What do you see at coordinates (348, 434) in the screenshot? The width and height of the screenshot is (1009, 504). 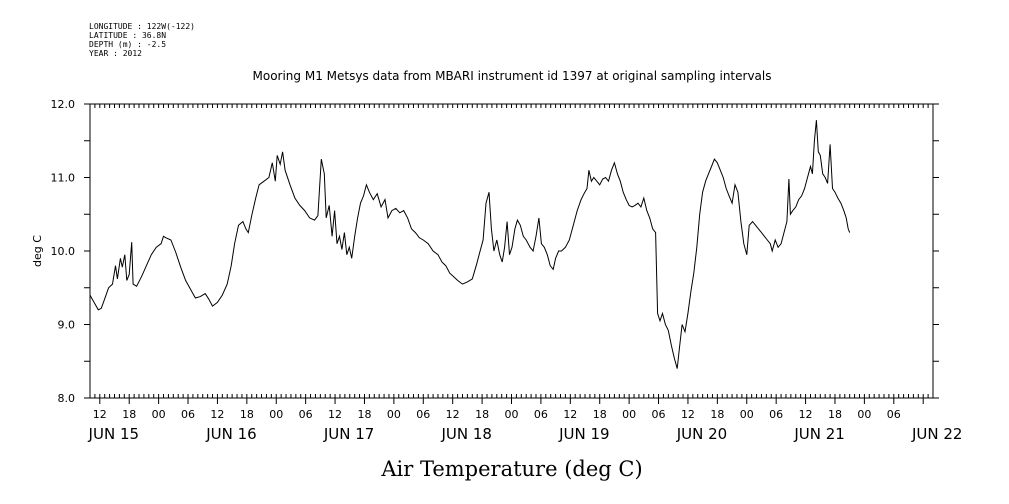 I see `x-day-label: JUN 17` at bounding box center [348, 434].